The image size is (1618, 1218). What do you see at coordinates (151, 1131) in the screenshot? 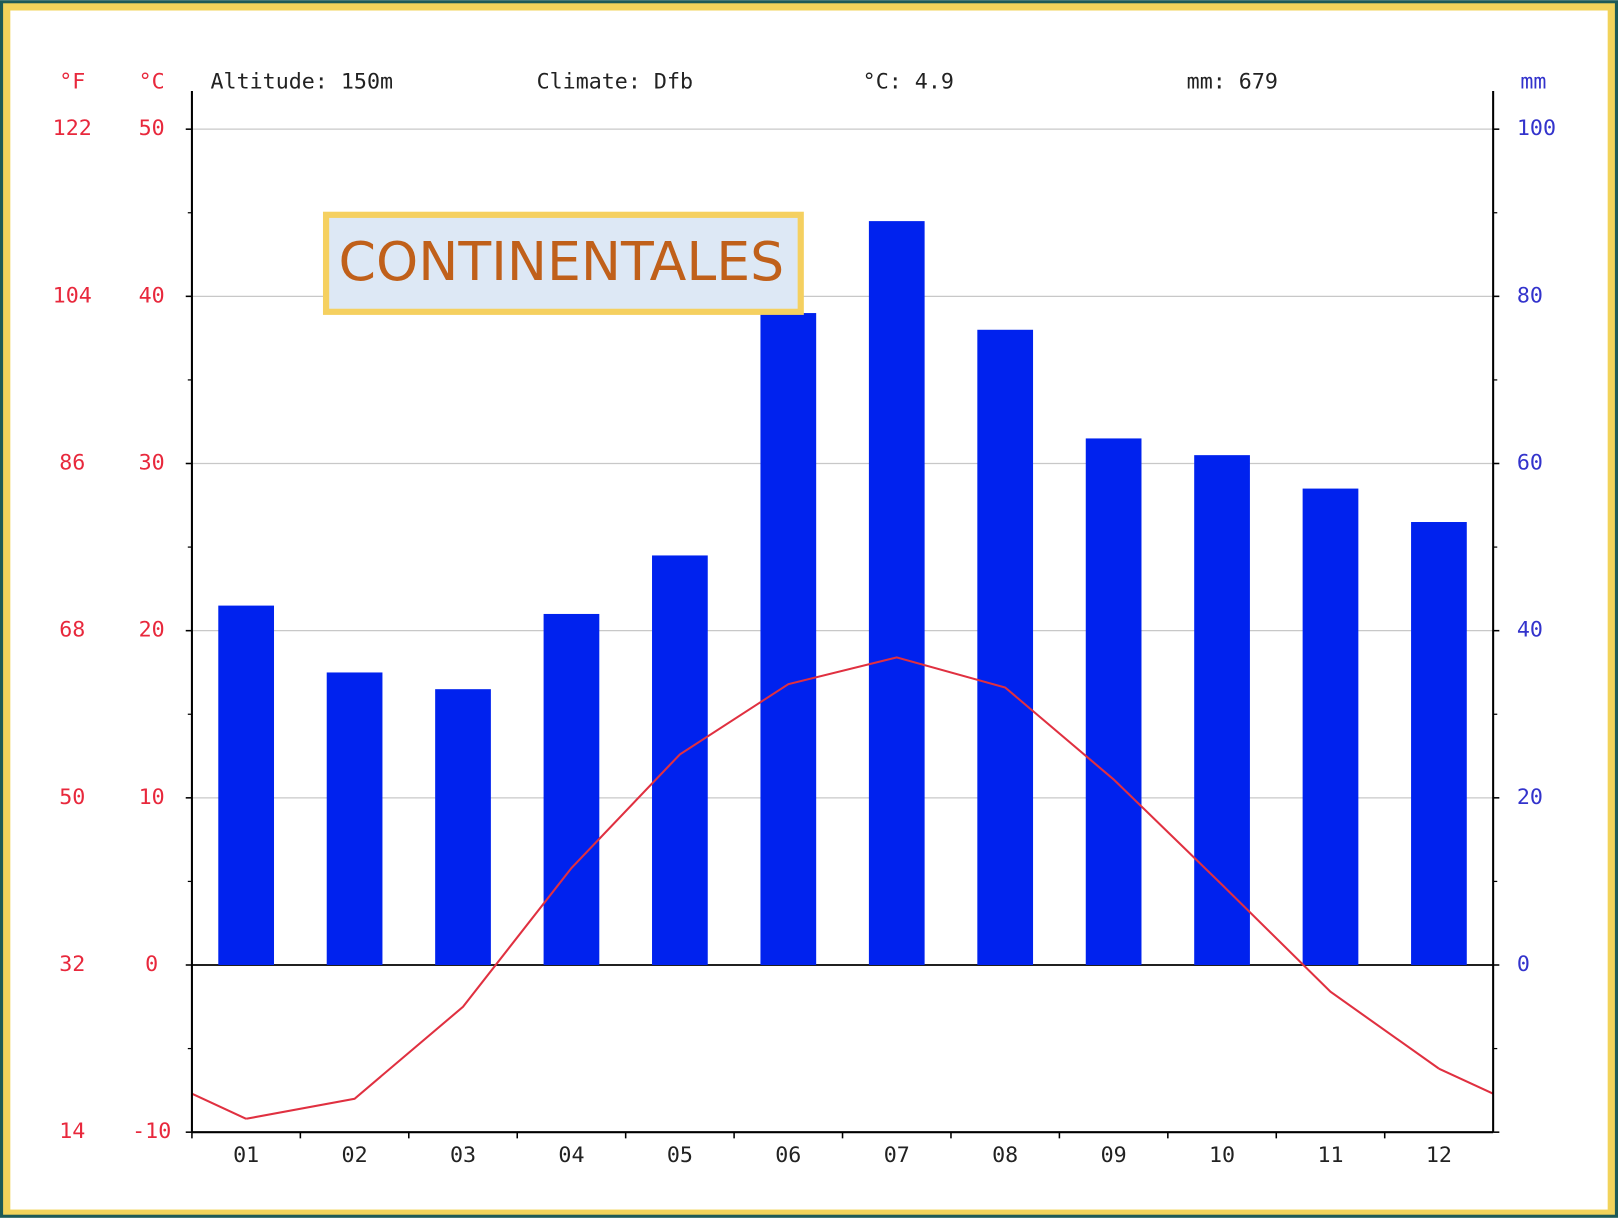
I see `y-tick-label: -10` at bounding box center [151, 1131].